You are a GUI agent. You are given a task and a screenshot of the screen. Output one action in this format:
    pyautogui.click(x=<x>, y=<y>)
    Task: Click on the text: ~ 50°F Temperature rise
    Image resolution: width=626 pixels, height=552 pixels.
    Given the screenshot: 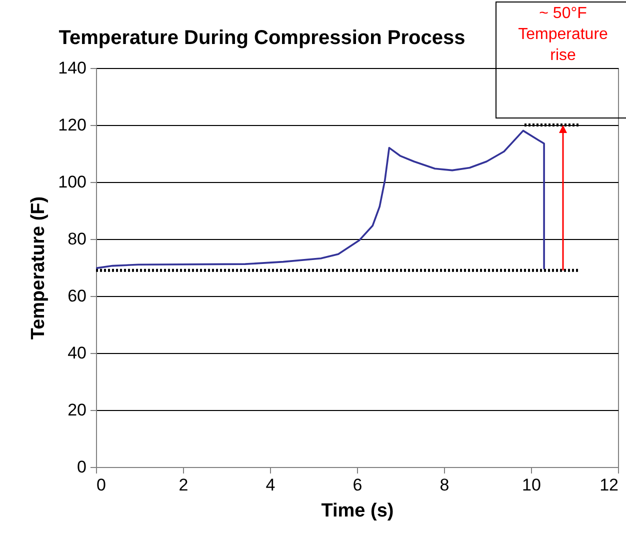 What is the action you would take?
    pyautogui.click(x=563, y=34)
    